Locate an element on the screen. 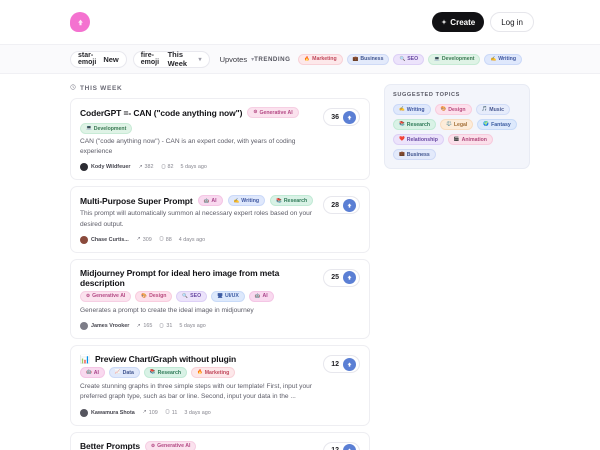 The height and width of the screenshot is (450, 600). trending-tag-business: 💼 Business is located at coordinates (368, 59).